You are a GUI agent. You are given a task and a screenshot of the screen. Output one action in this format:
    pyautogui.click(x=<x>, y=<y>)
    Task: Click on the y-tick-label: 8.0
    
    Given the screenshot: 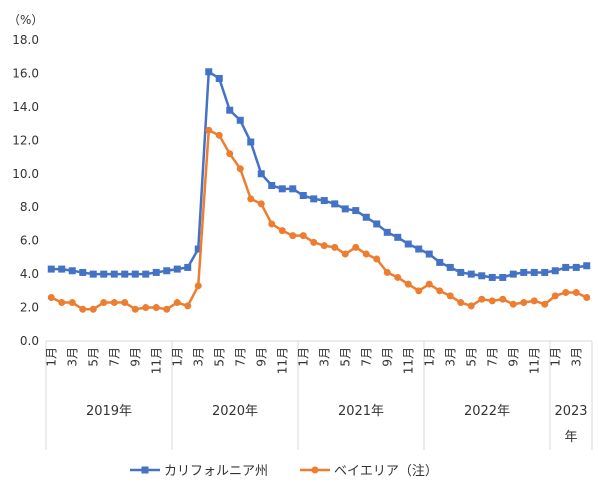 What is the action you would take?
    pyautogui.click(x=29, y=207)
    